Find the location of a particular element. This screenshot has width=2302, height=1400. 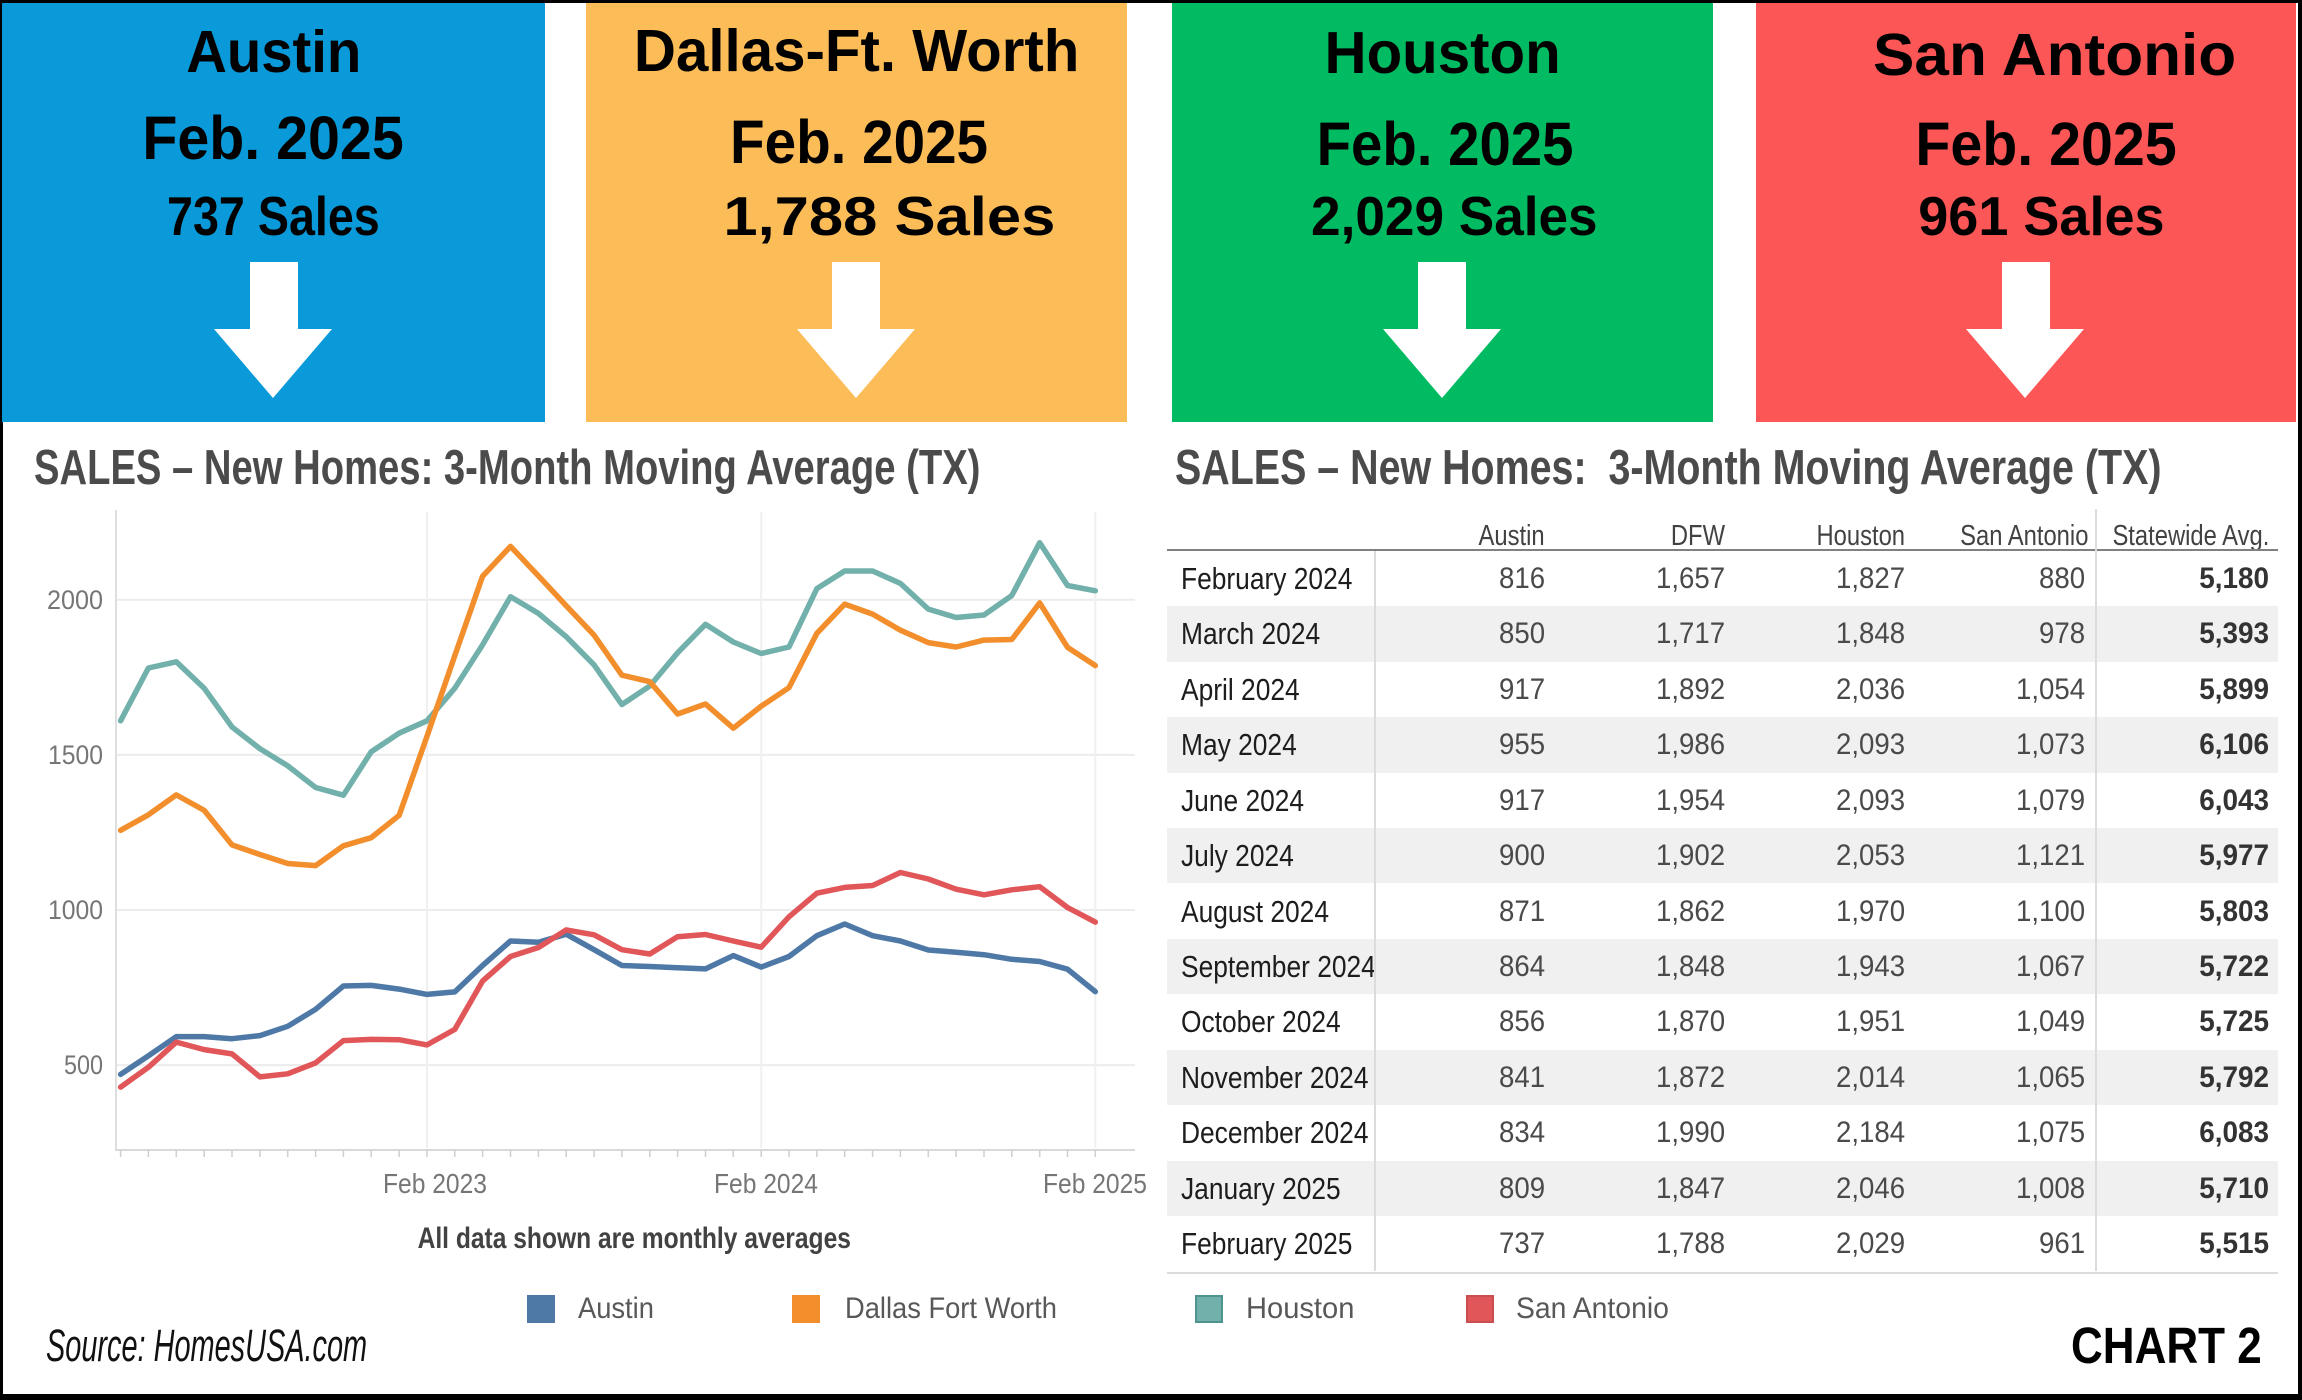

svg-text: Feb 2025 is located at coordinates (1095, 1183).